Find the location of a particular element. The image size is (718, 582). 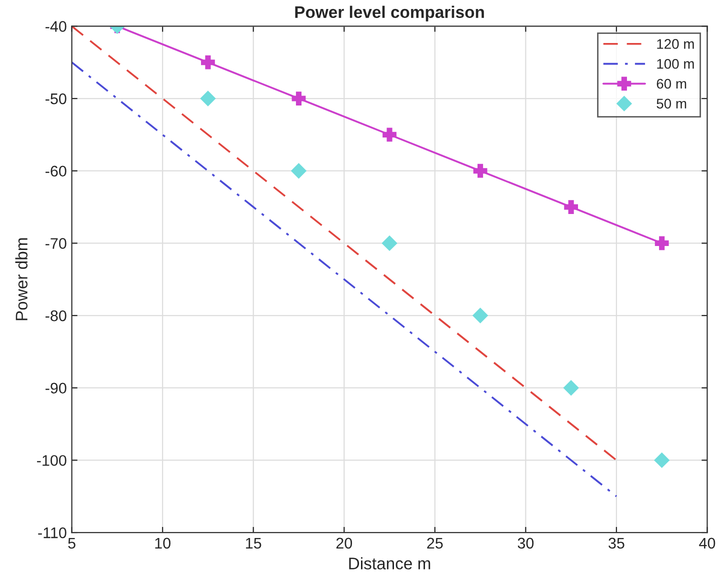

x-tick-label: 5 is located at coordinates (72, 543).